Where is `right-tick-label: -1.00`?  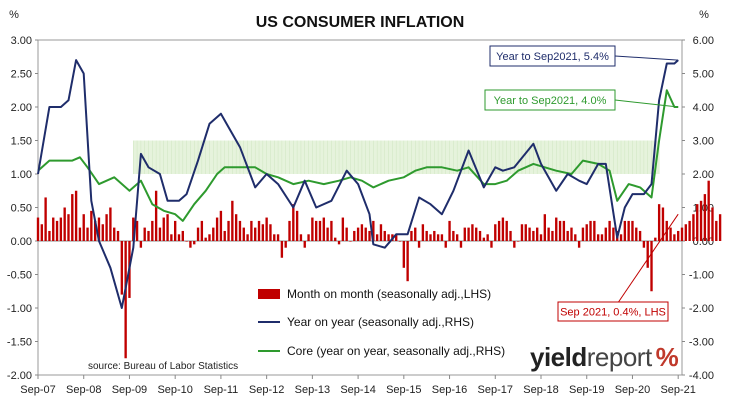
right-tick-label: -1.00 is located at coordinates (701, 276).